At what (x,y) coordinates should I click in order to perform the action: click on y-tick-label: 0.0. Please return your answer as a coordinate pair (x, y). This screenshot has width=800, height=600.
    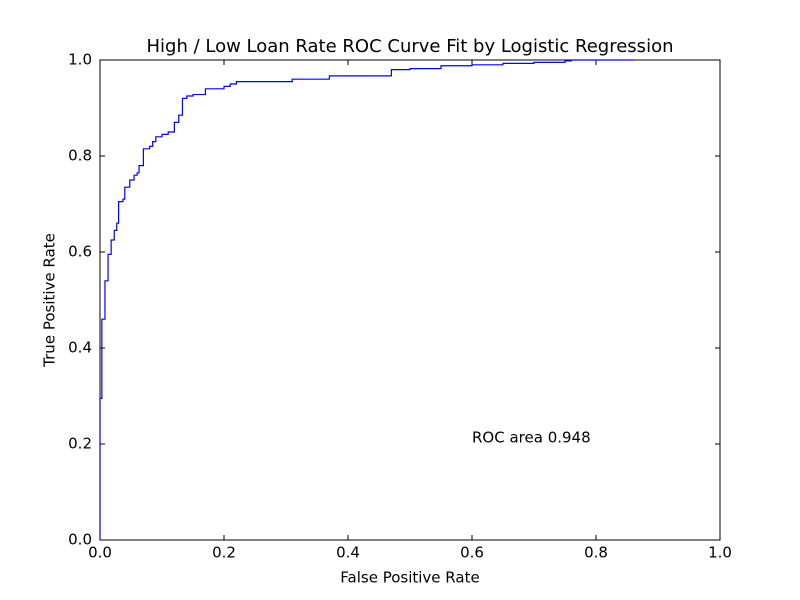
    Looking at the image, I should click on (80, 540).